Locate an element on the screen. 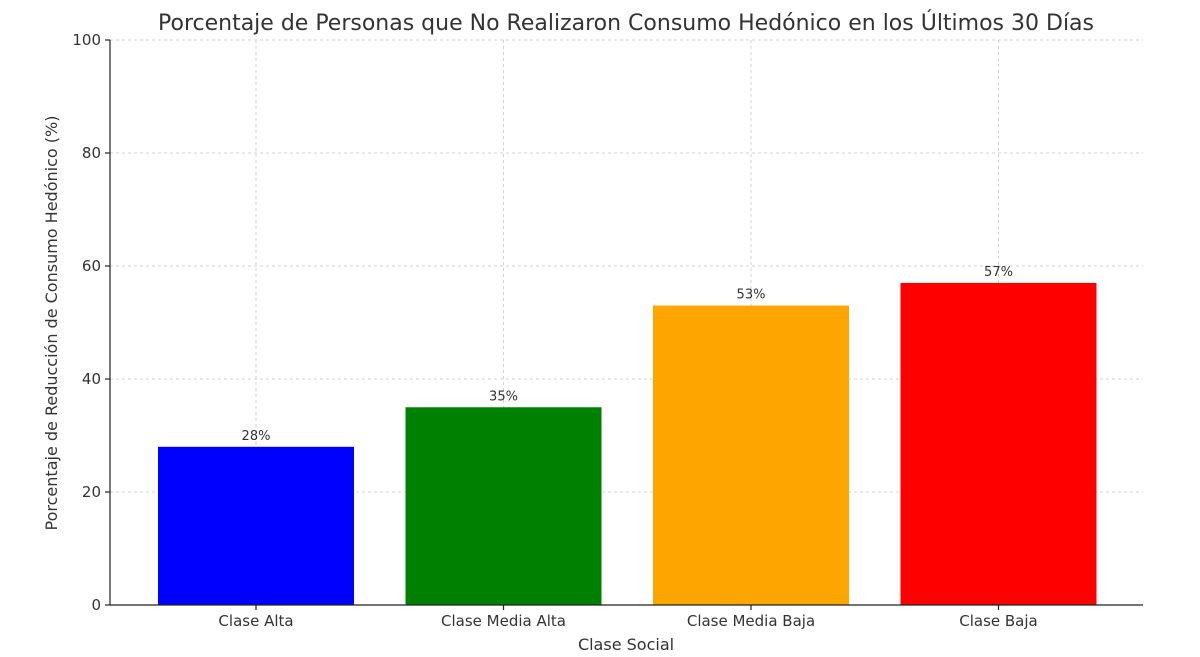  y-axis-ticks: 0 20 40 60 80 100 is located at coordinates (91, 322).